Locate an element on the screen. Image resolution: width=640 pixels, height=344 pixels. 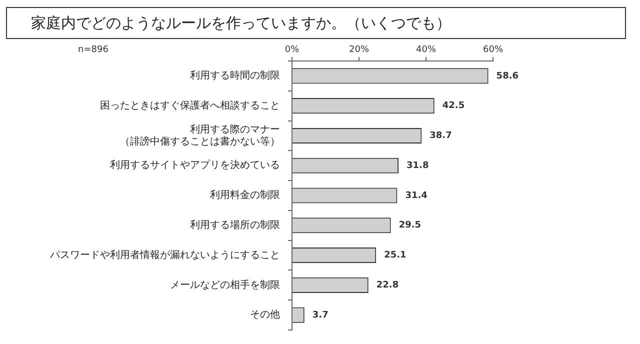
data-label: 3.7 is located at coordinates (320, 315).